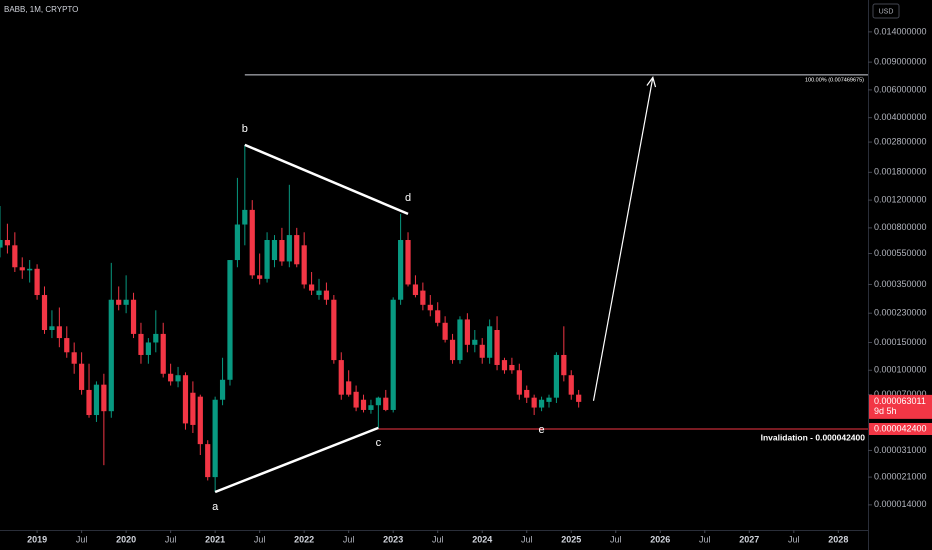 The height and width of the screenshot is (550, 932). Describe the element at coordinates (393, 539) in the screenshot. I see `x-tick-label: 2023` at that location.